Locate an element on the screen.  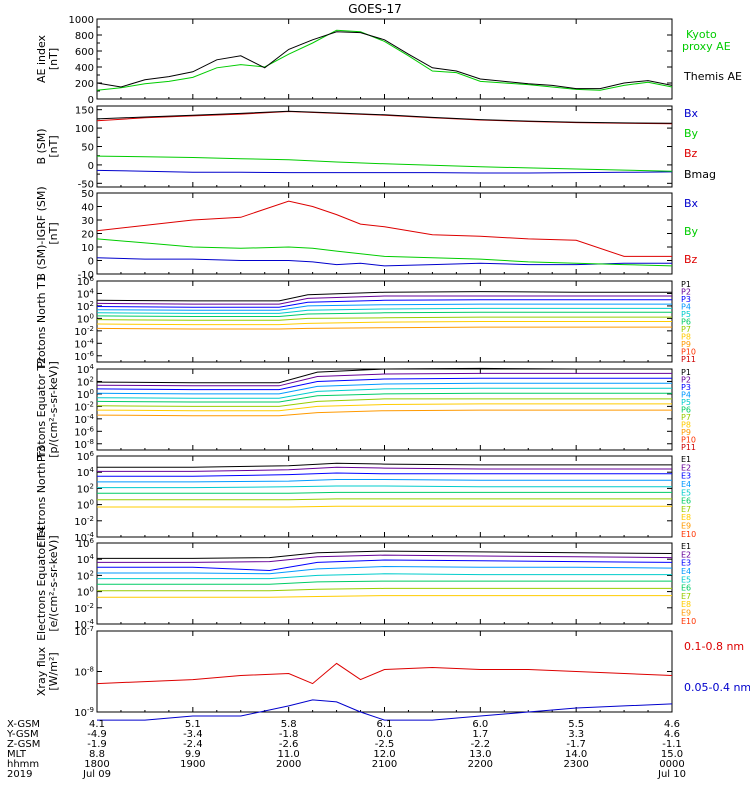
y-tick-label: 10 is located at coordinates (87, 248).